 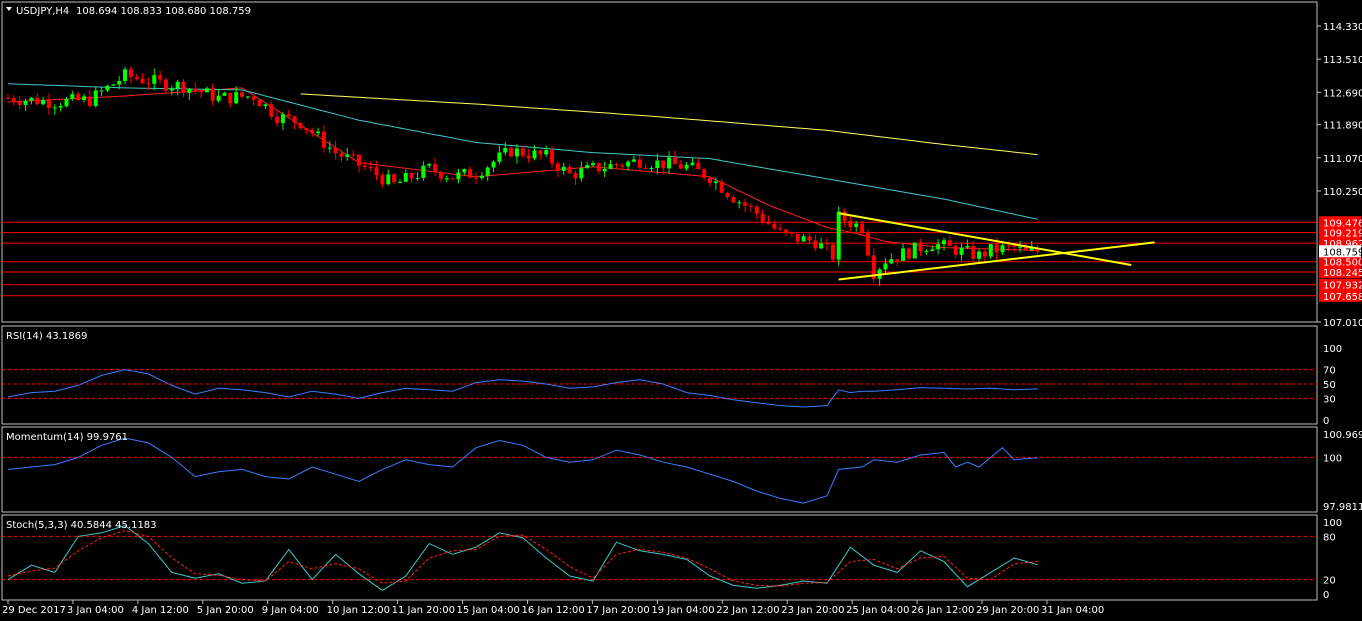 What do you see at coordinates (1342, 273) in the screenshot?
I see `level-price-label: 108.245` at bounding box center [1342, 273].